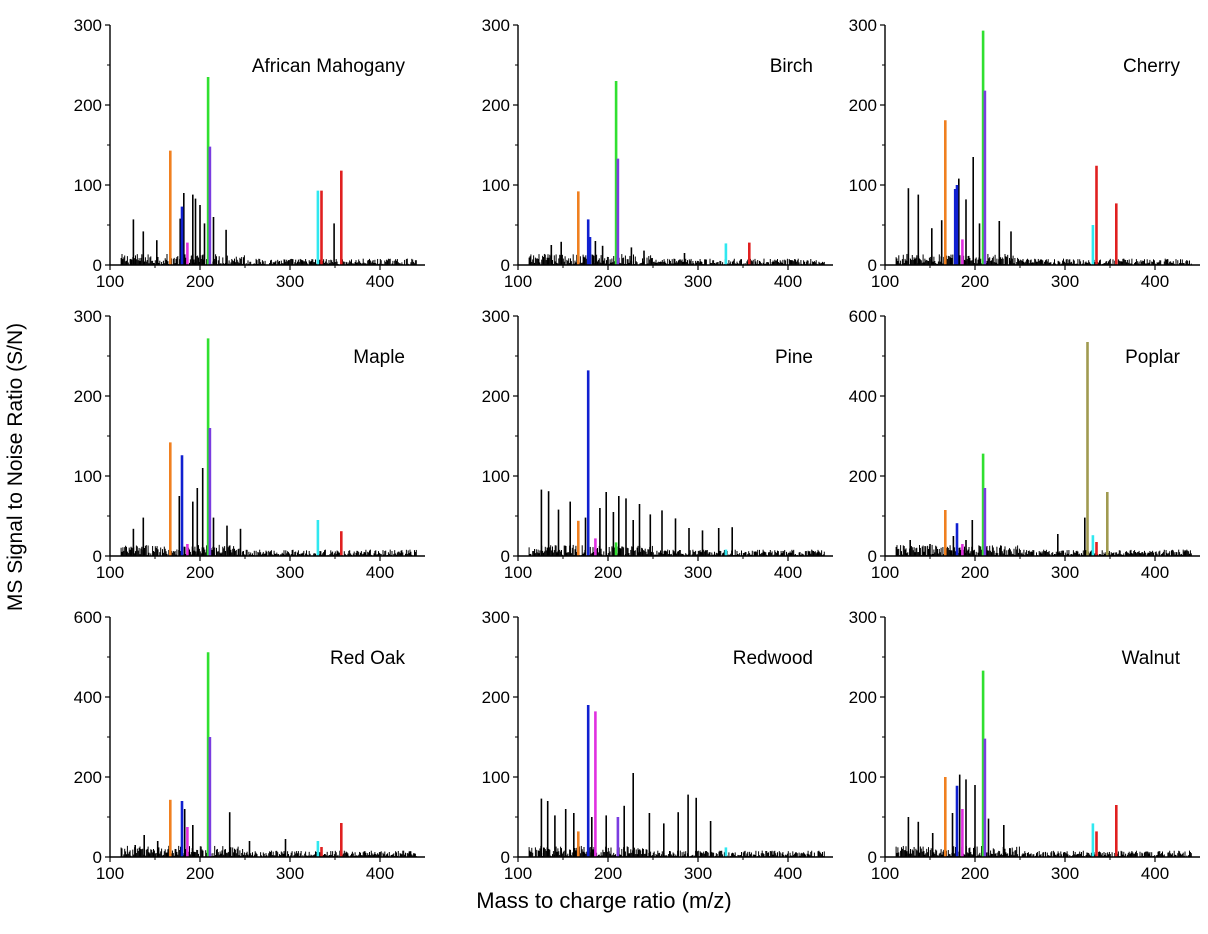 The height and width of the screenshot is (934, 1208). Describe the element at coordinates (794, 357) in the screenshot. I see `panel-title: Pine` at that location.